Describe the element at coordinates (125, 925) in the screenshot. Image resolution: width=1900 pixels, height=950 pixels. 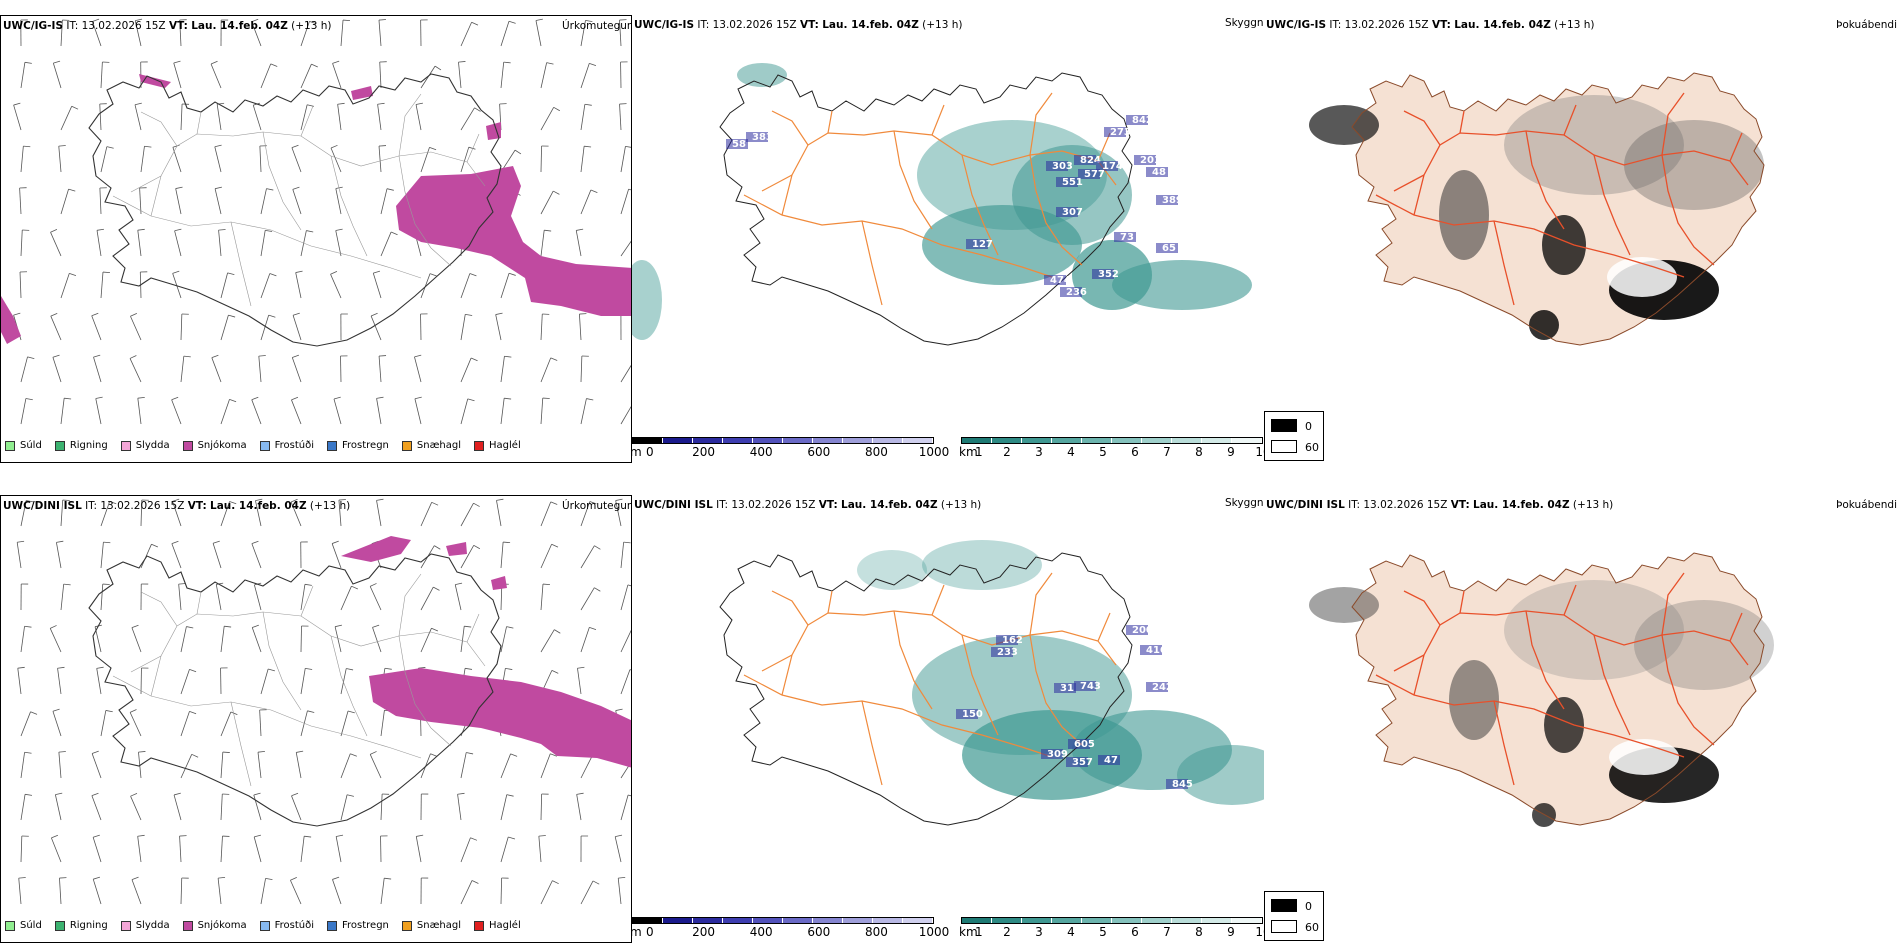
I see `legend-swatch` at that location.